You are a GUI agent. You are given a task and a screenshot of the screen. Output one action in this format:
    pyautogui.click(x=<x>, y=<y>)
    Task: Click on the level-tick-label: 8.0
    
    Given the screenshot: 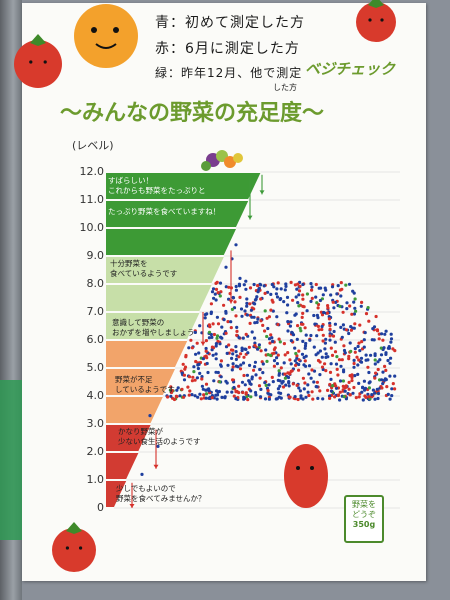 What is the action you would take?
    pyautogui.click(x=95, y=283)
    